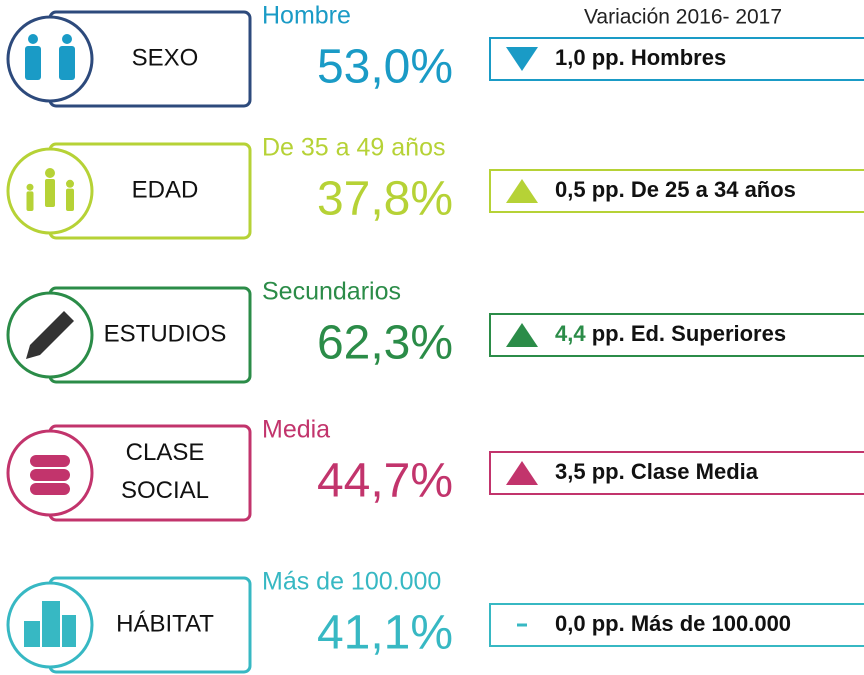  Describe the element at coordinates (683, 17) in the screenshot. I see `header-title: Variación 2016- 2017` at that location.